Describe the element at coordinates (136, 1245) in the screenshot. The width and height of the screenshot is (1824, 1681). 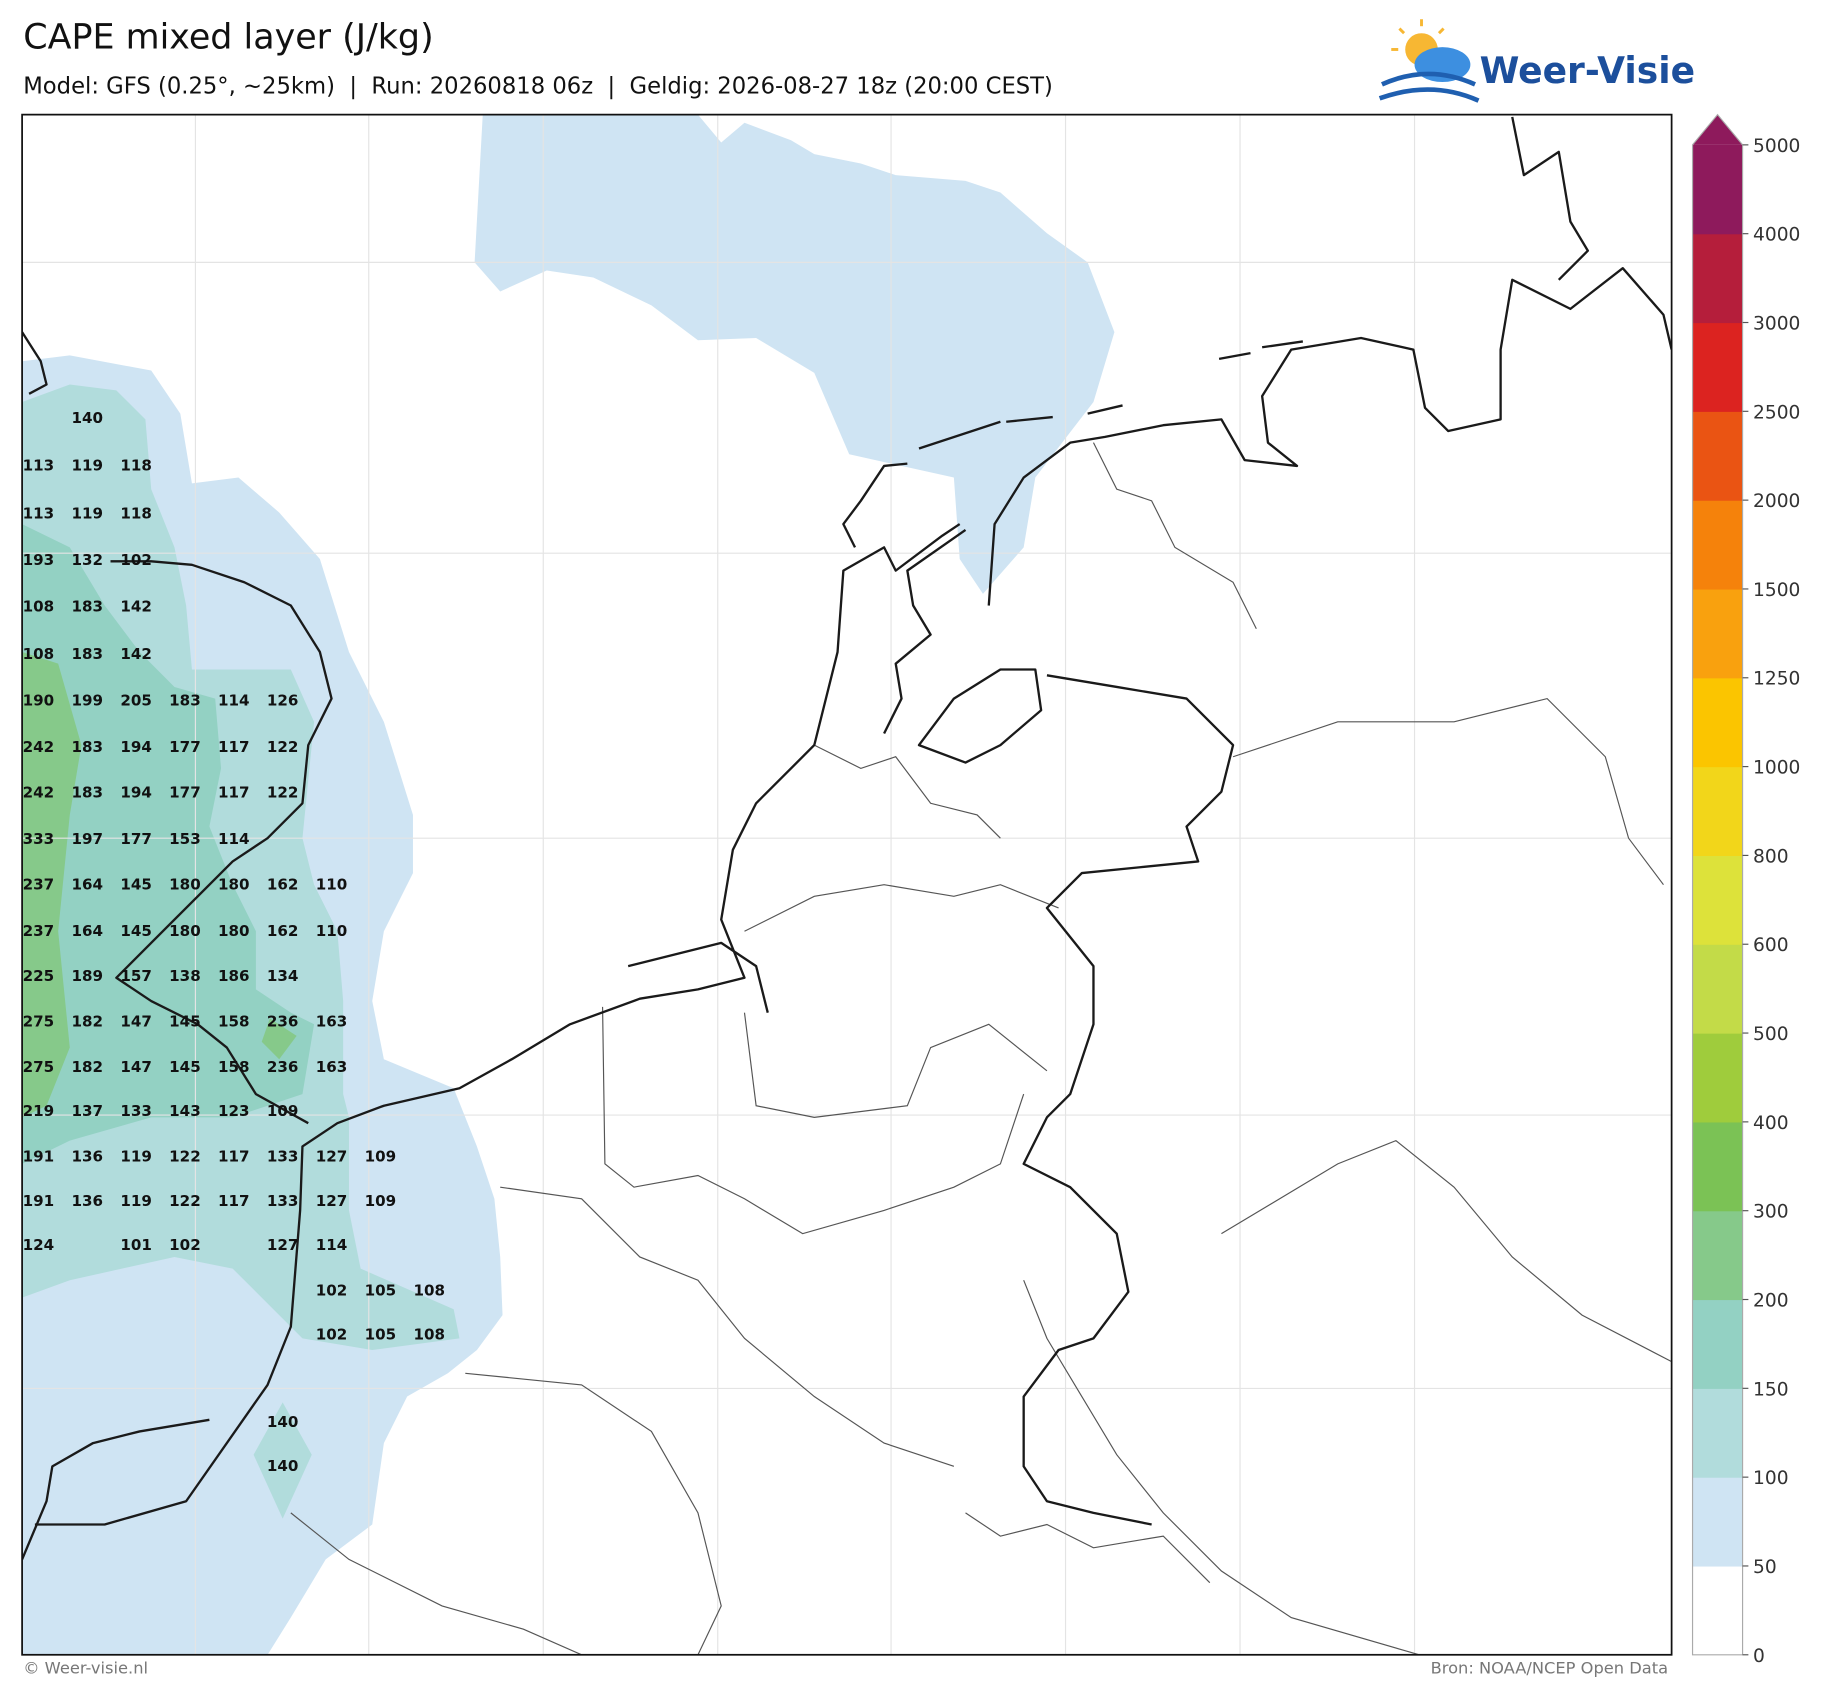
I see `value-label: 101` at that location.